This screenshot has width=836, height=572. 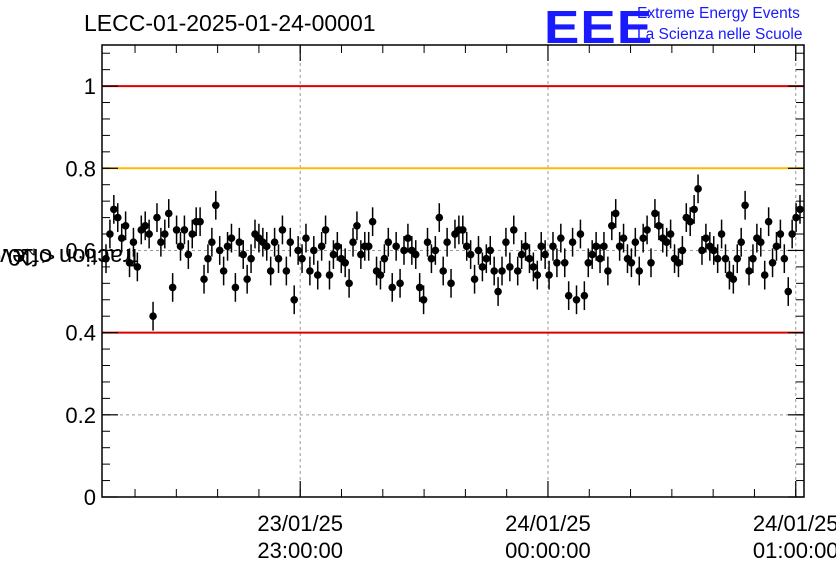 What do you see at coordinates (548, 550) in the screenshot?
I see `x-tick-time-label: 00:00:00` at bounding box center [548, 550].